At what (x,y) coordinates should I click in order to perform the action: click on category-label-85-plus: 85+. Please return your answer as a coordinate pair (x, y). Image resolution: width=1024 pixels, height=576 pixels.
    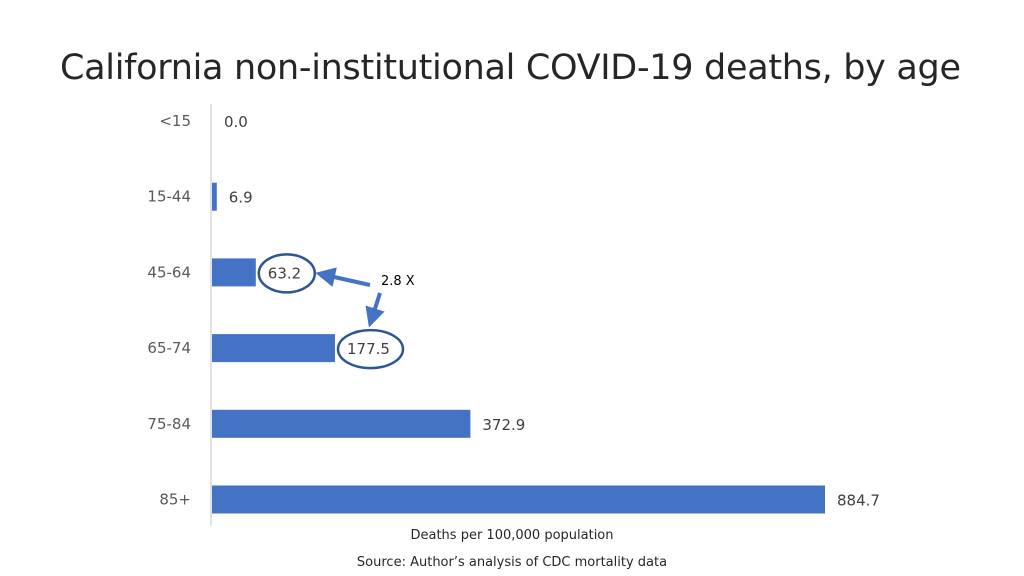
    Looking at the image, I should click on (175, 500).